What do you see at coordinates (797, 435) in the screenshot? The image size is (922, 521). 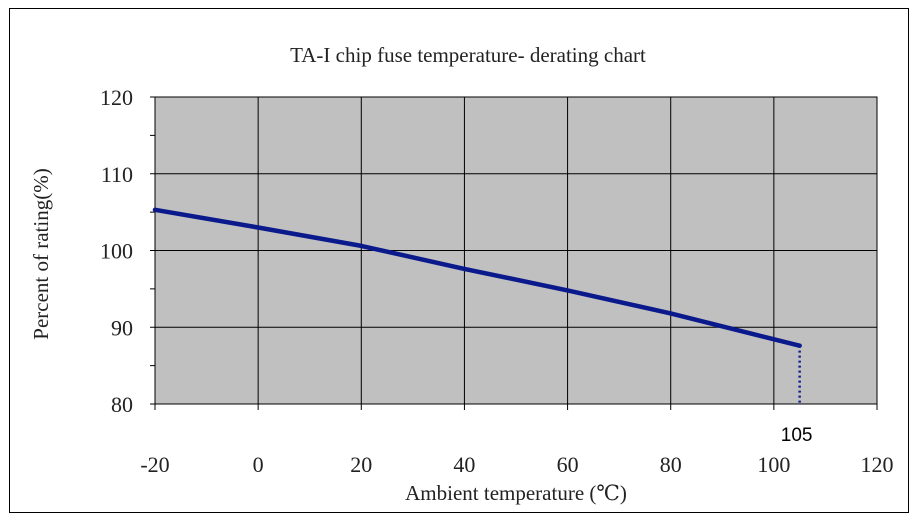 I see `annotation-label-0: 105` at bounding box center [797, 435].